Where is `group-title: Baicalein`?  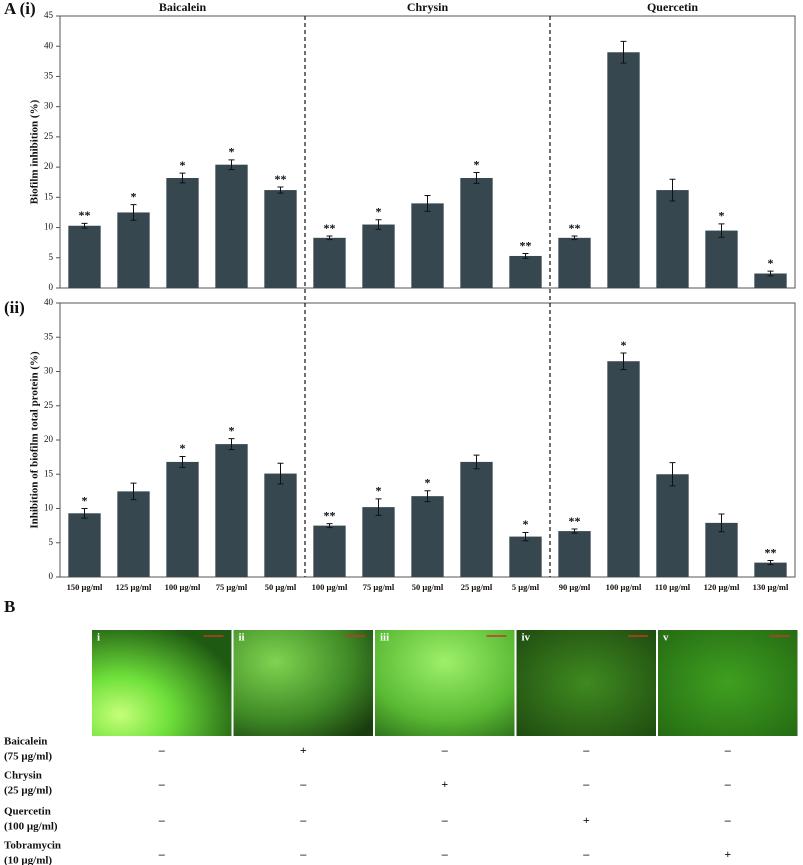
group-title: Baicalein is located at coordinates (183, 7).